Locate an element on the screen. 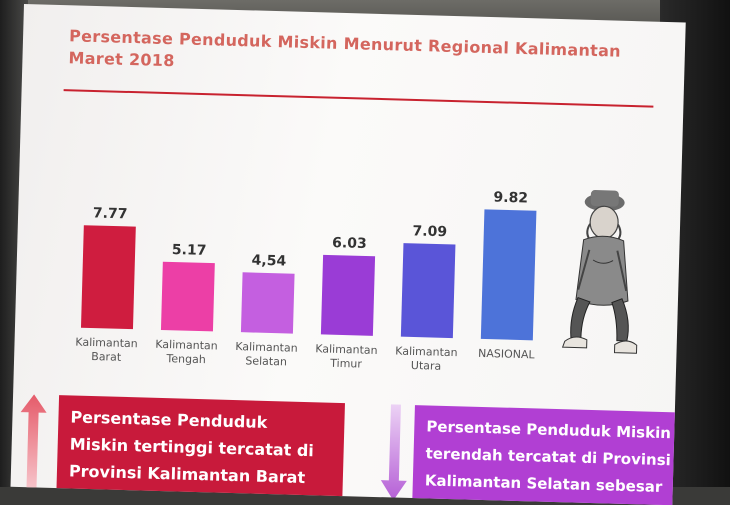 This screenshot has height=505, width=730. bar-value-label-3: 6.03 is located at coordinates (349, 243).